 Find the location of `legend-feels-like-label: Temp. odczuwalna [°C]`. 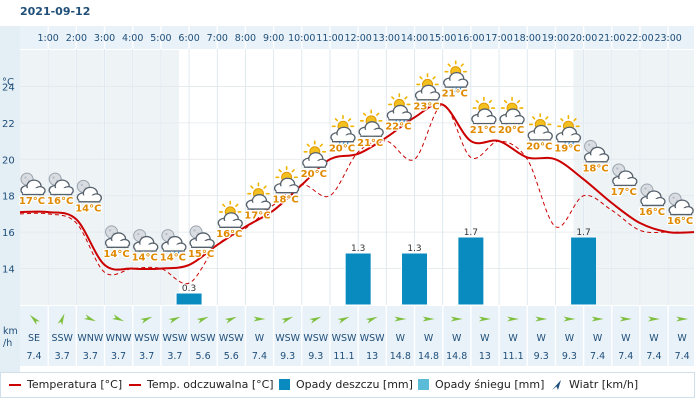

legend-feels-like-label: Temp. odczuwalna [°C] is located at coordinates (210, 384).